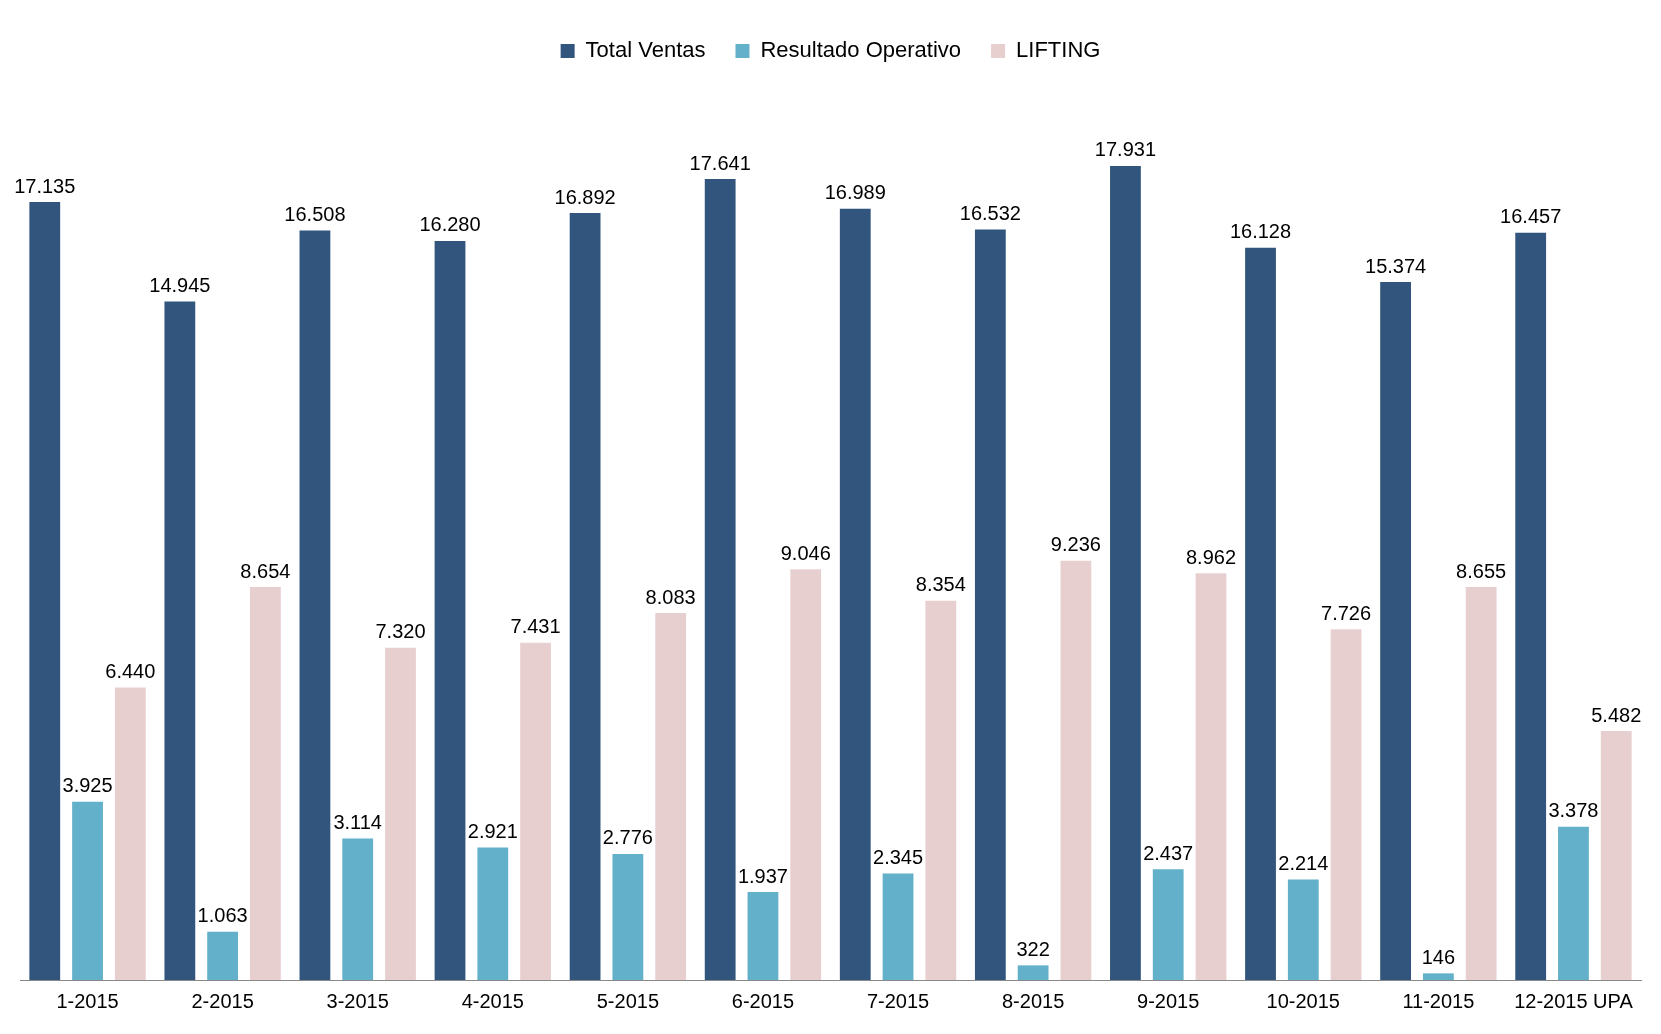 Image resolution: width=1661 pixels, height=1034 pixels. I want to click on data-label: 8.962, so click(1211, 556).